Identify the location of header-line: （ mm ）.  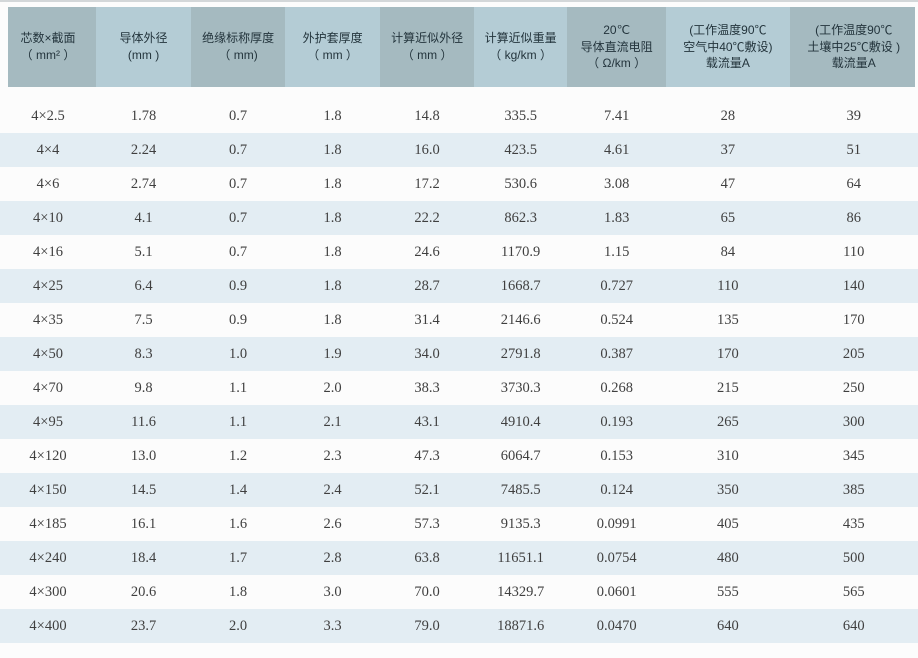
(427, 55).